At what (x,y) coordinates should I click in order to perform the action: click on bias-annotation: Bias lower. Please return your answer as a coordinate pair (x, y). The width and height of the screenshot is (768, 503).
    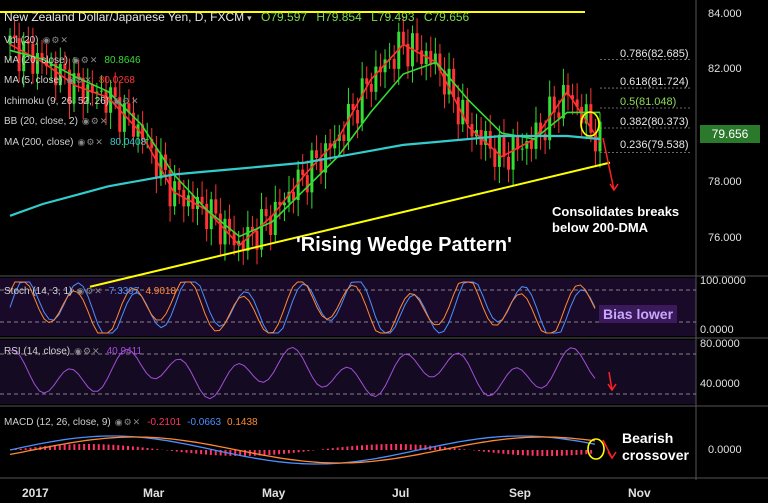
    Looking at the image, I should click on (638, 314).